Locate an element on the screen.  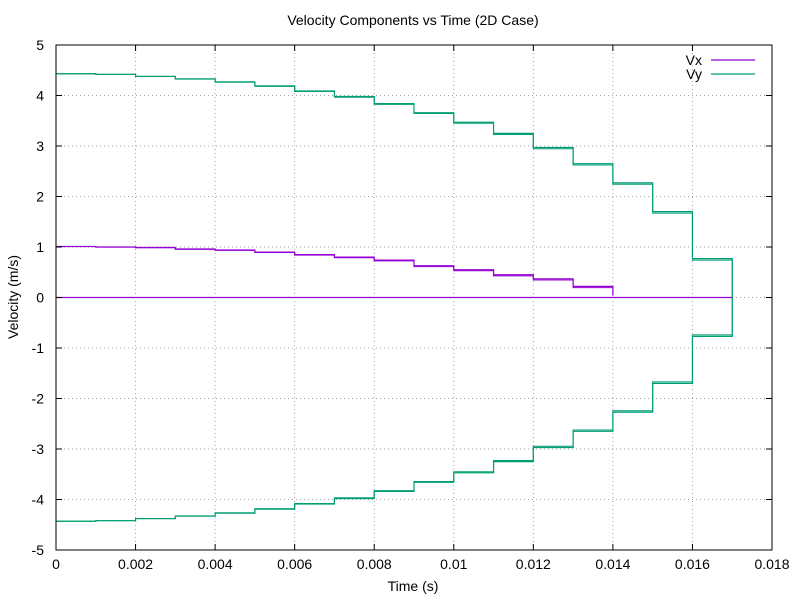
y-axis-label: Velocity (m/s) is located at coordinates (13, 297).